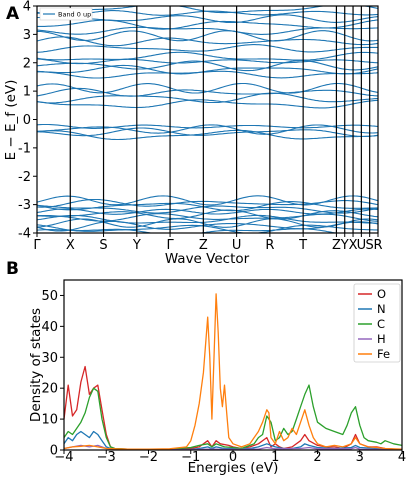 Image resolution: width=410 pixels, height=478 pixels. I want to click on dos-legend-label-n: N, so click(381, 309).